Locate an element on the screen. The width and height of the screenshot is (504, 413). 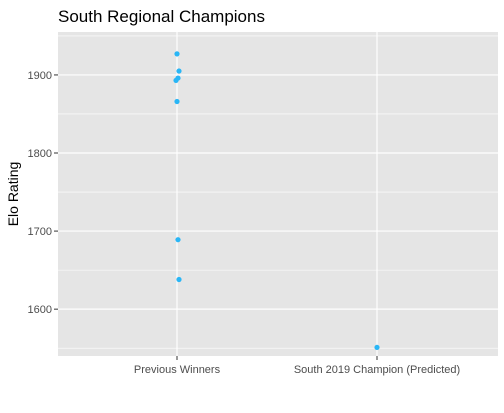
x-tick-label: South 2019 Champion (Predicted) is located at coordinates (377, 370).